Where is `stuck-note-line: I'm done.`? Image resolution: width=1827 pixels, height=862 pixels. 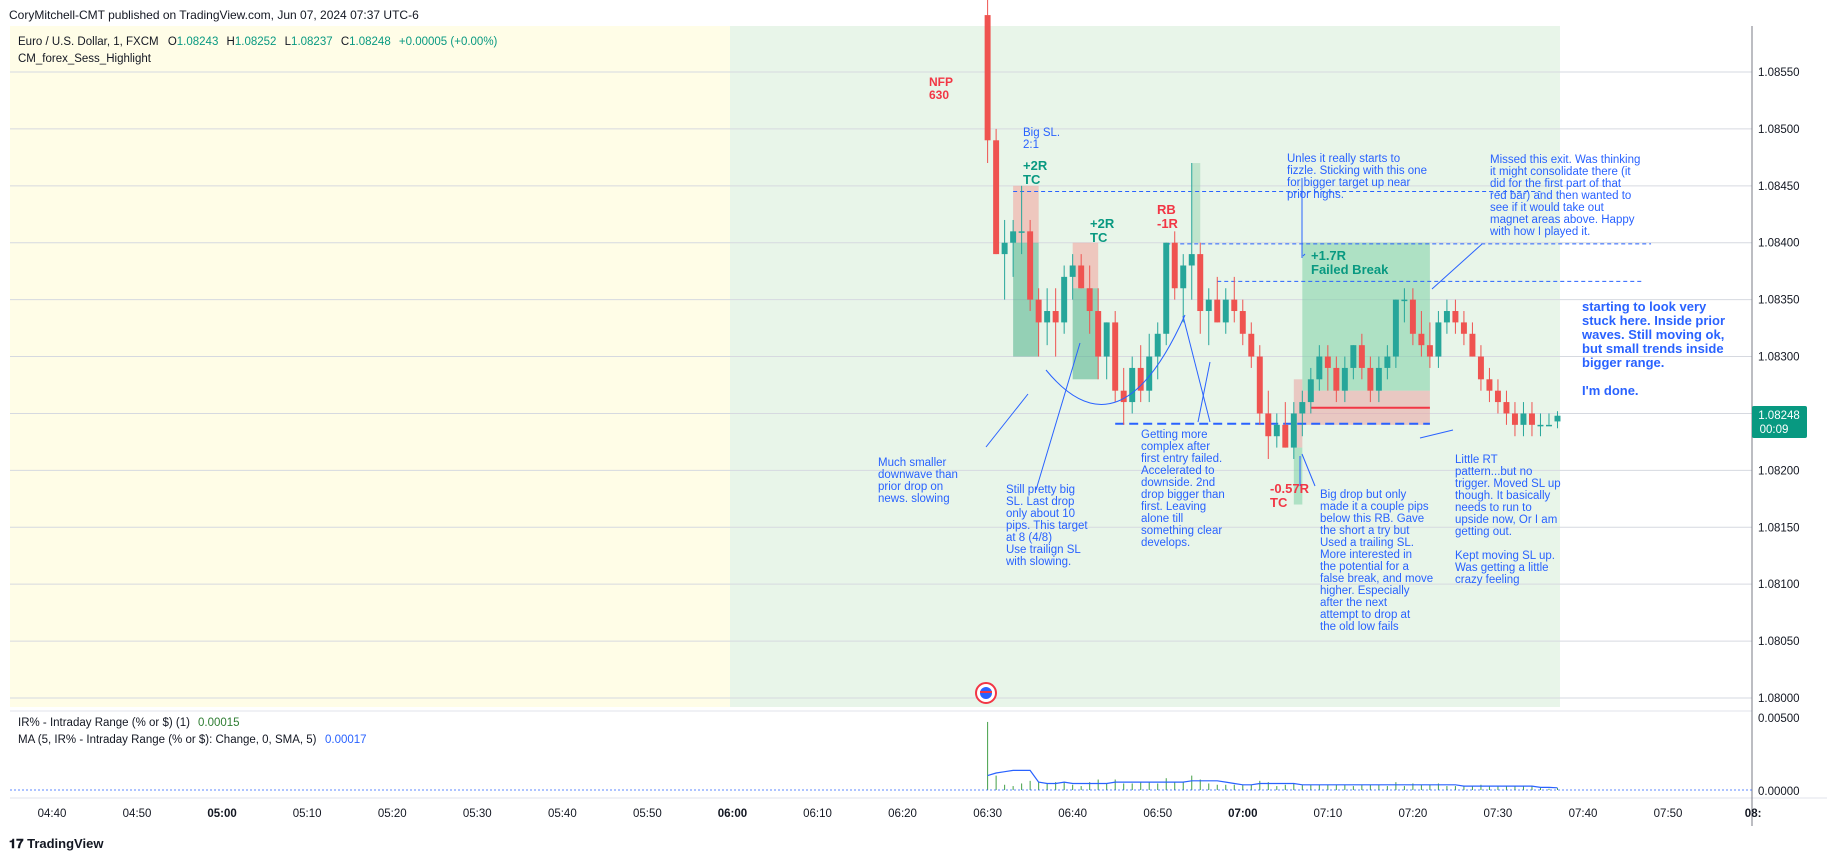 stuck-note-line: I'm done. is located at coordinates (1610, 390).